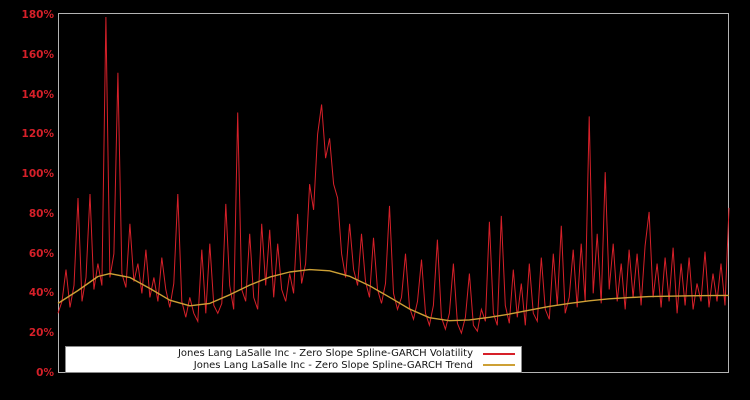 Image resolution: width=750 pixels, height=400 pixels. What do you see at coordinates (41, 213) in the screenshot?
I see `y-tick-label: 80%` at bounding box center [41, 213].